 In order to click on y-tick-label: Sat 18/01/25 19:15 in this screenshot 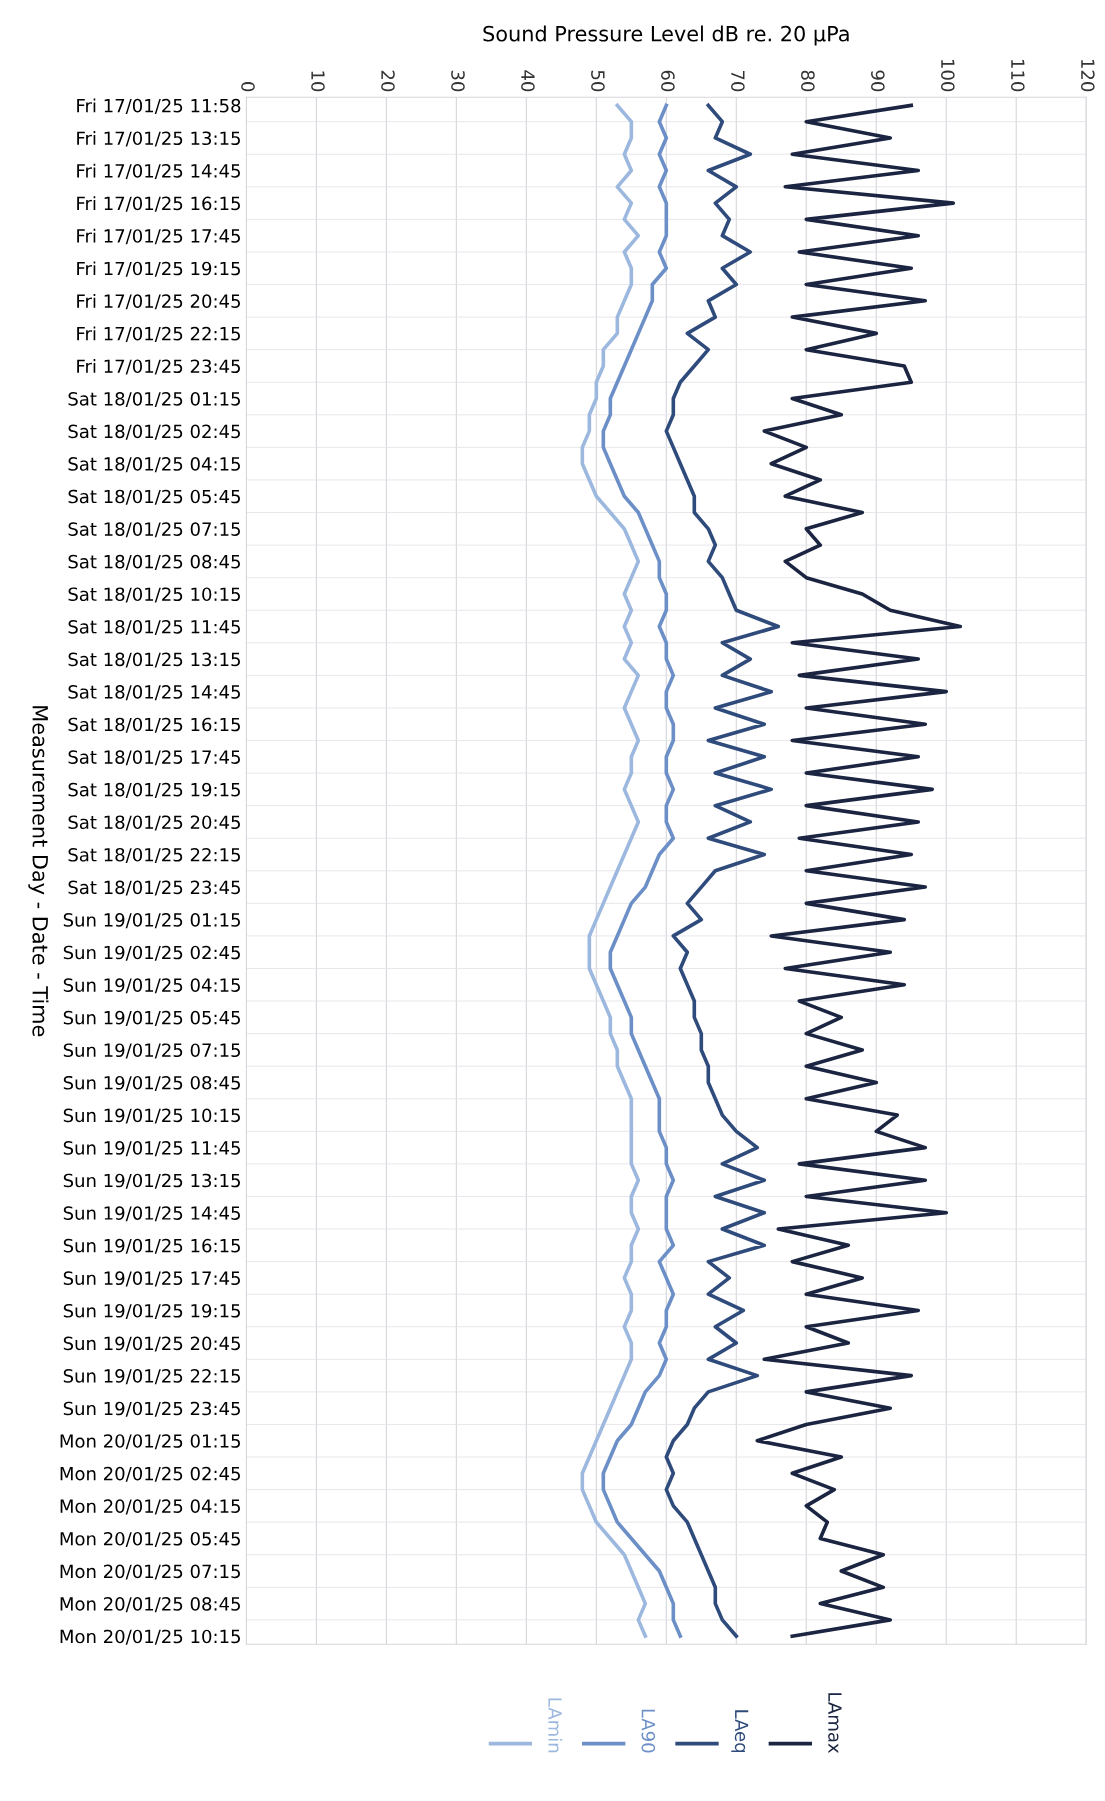, I will do `click(154, 790)`.